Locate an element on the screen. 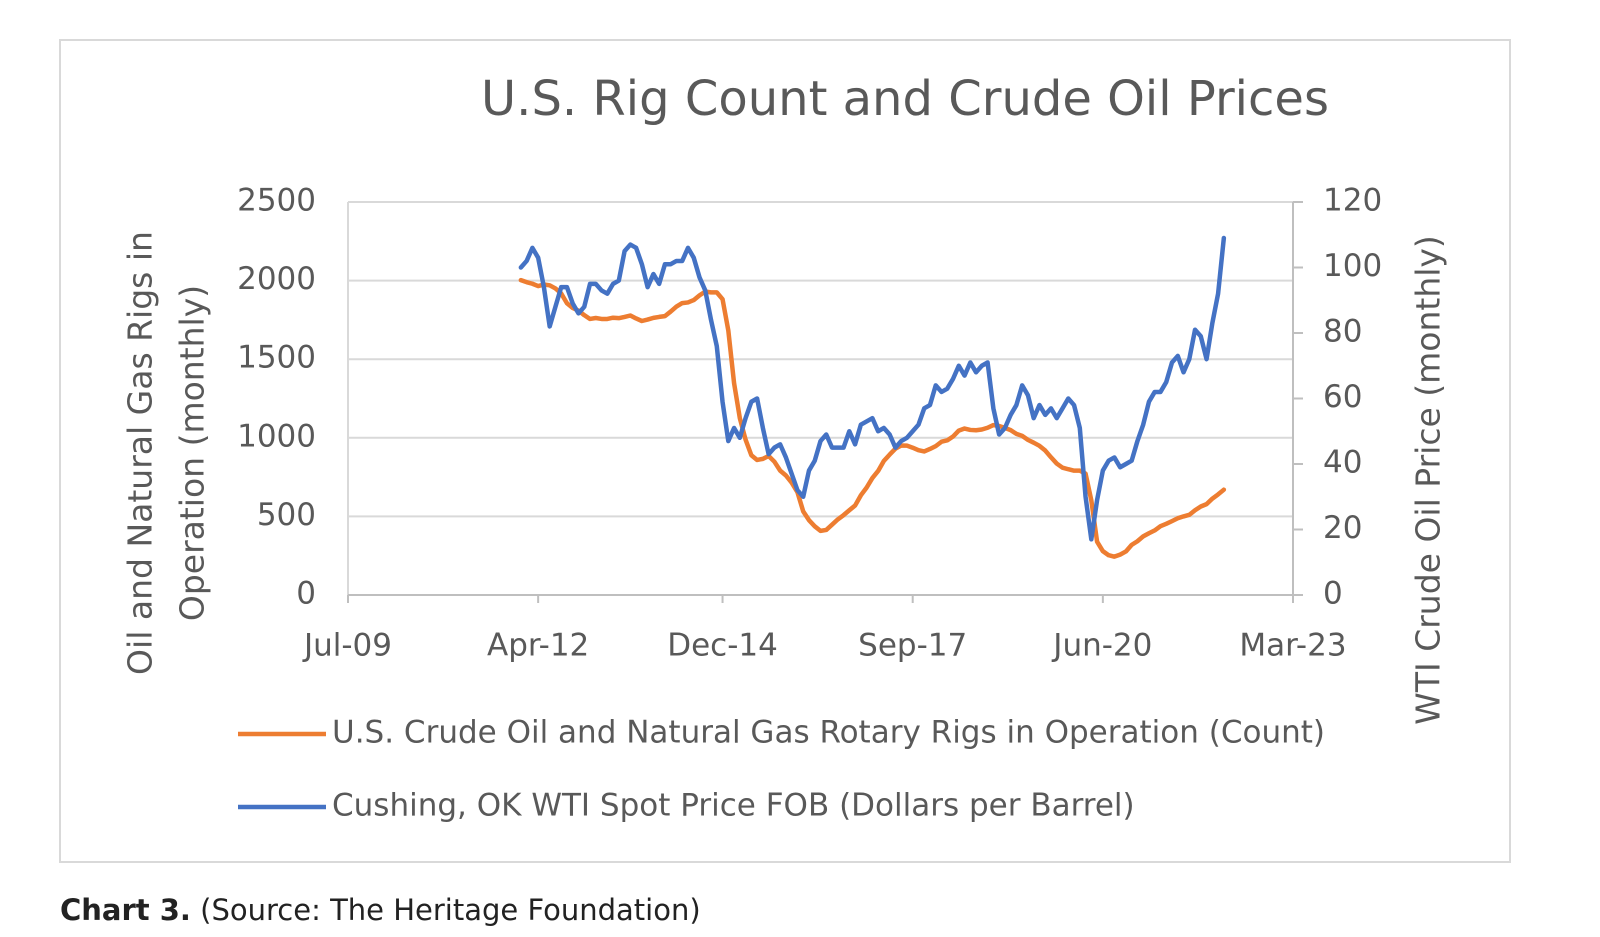 This screenshot has height=937, width=1600. x-tick-label: Dec-14 is located at coordinates (722, 646).